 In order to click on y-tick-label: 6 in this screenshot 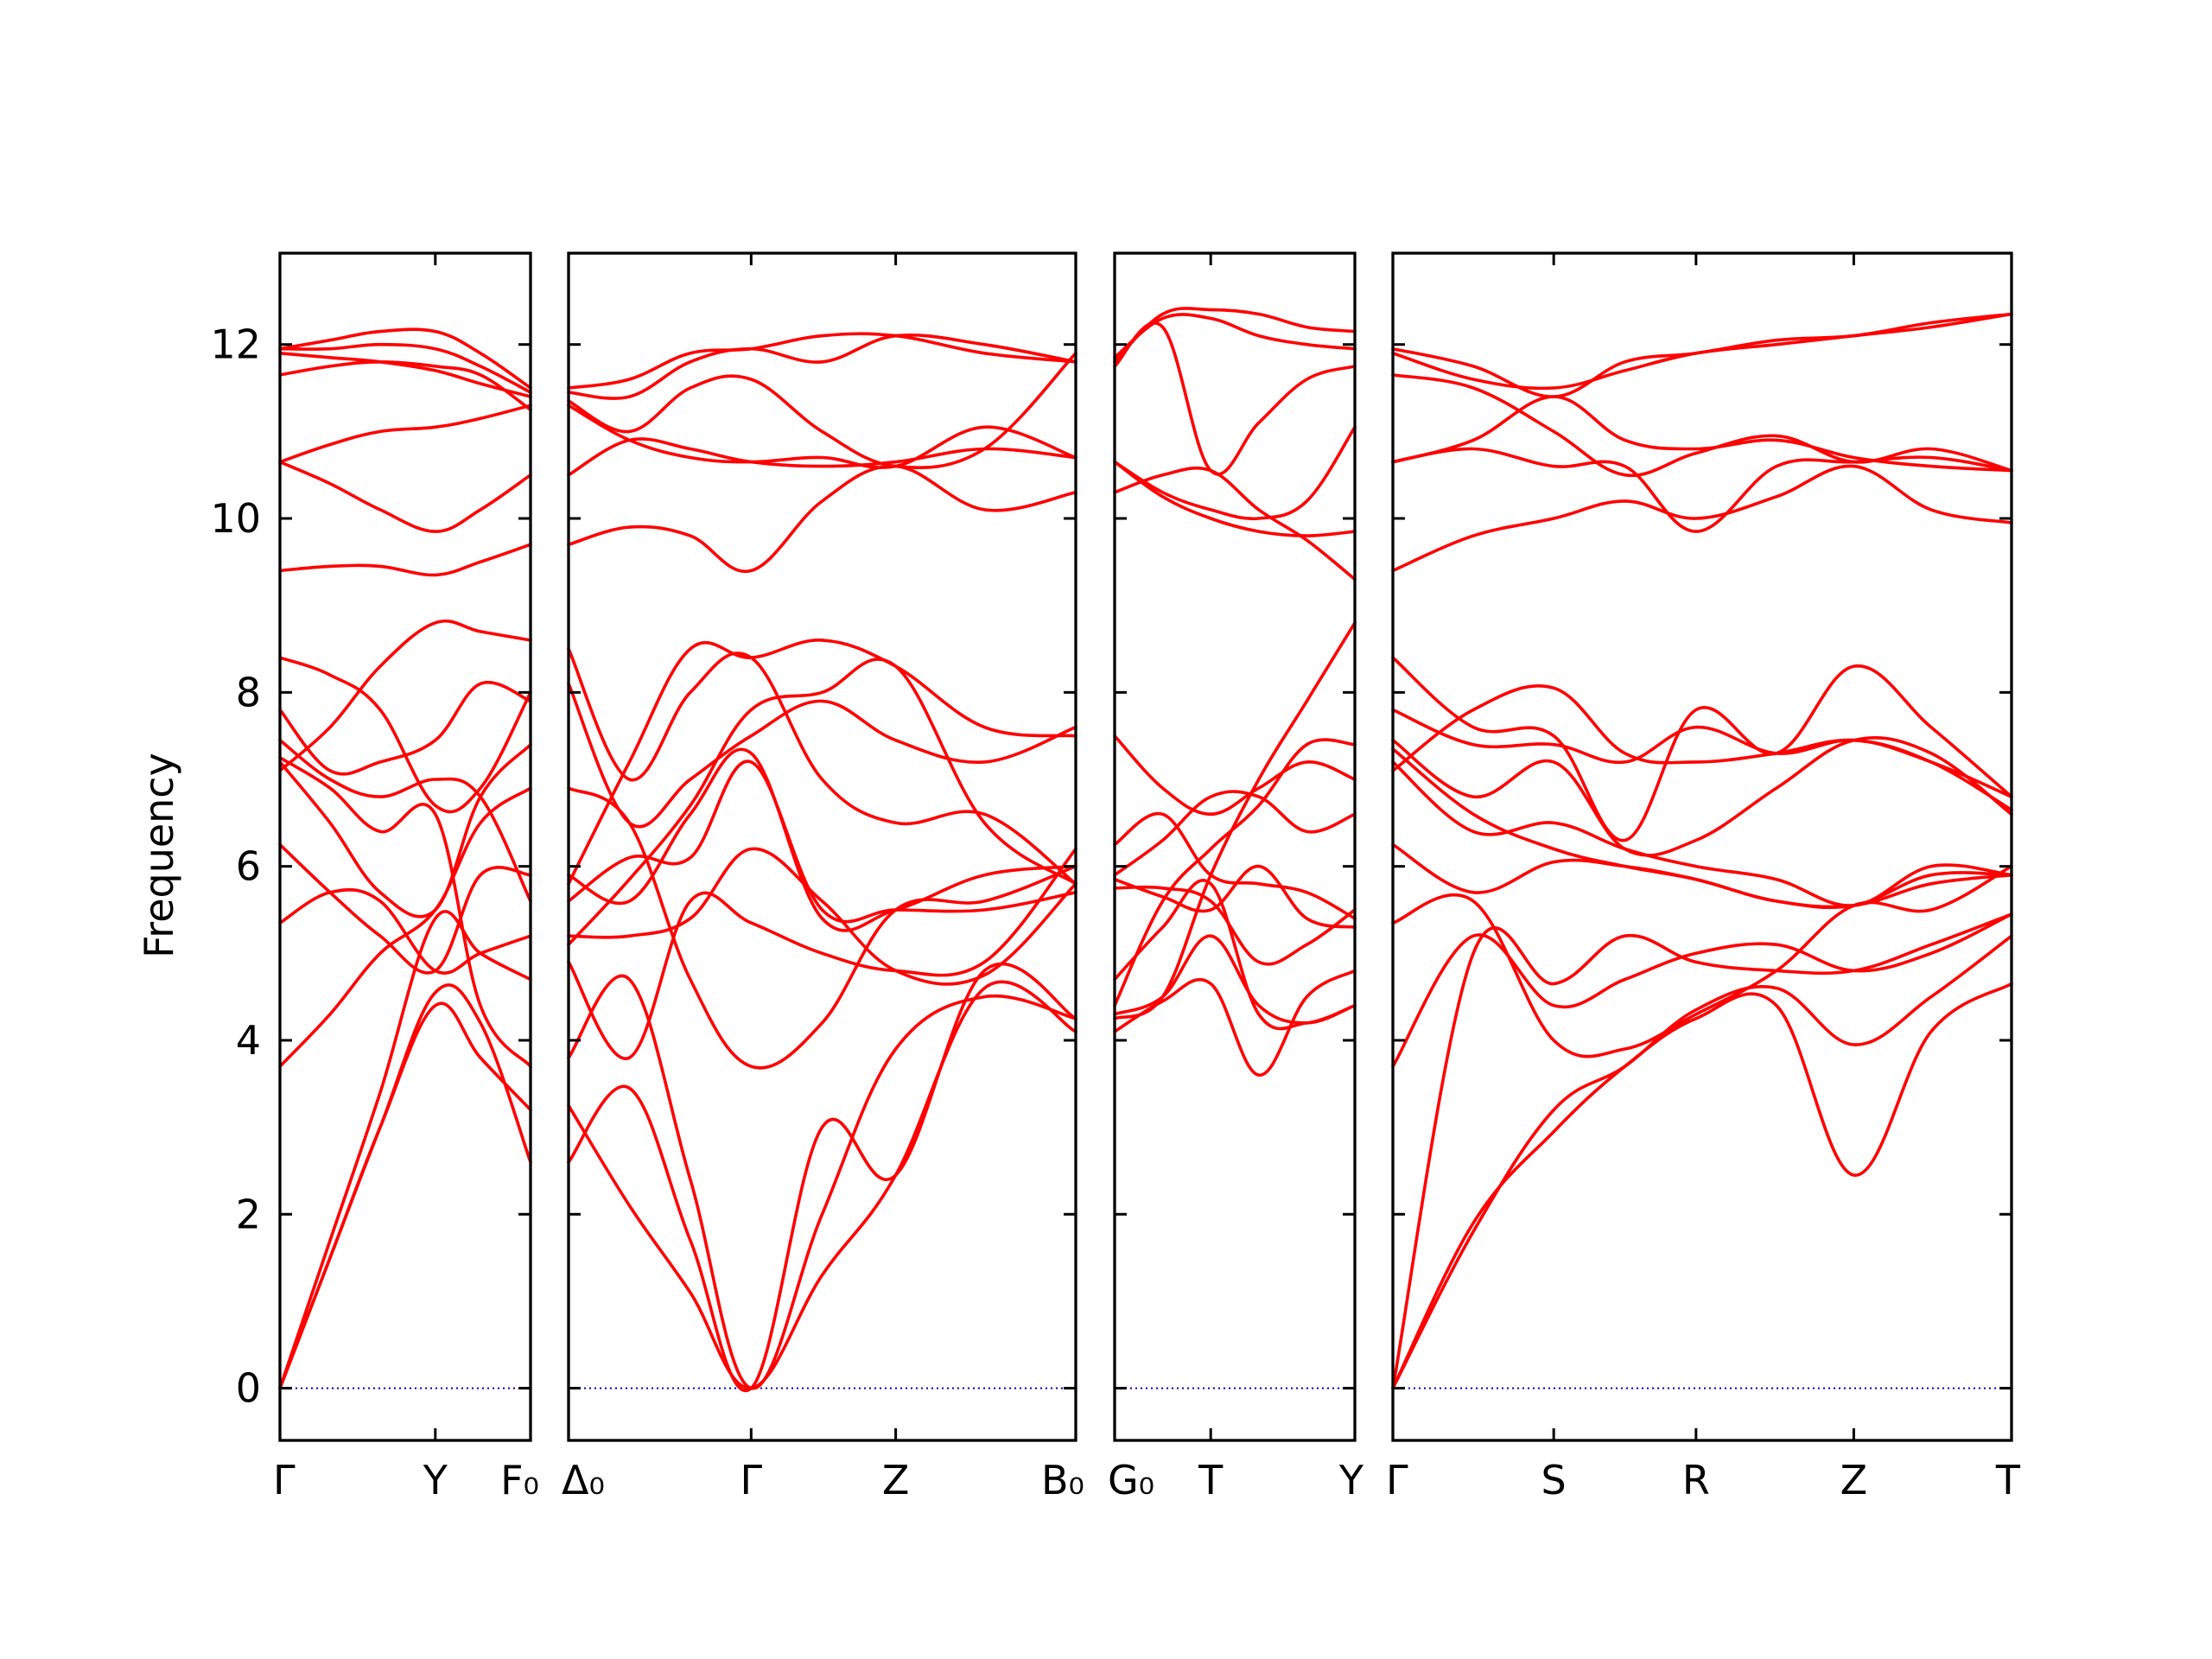, I will do `click(248, 866)`.